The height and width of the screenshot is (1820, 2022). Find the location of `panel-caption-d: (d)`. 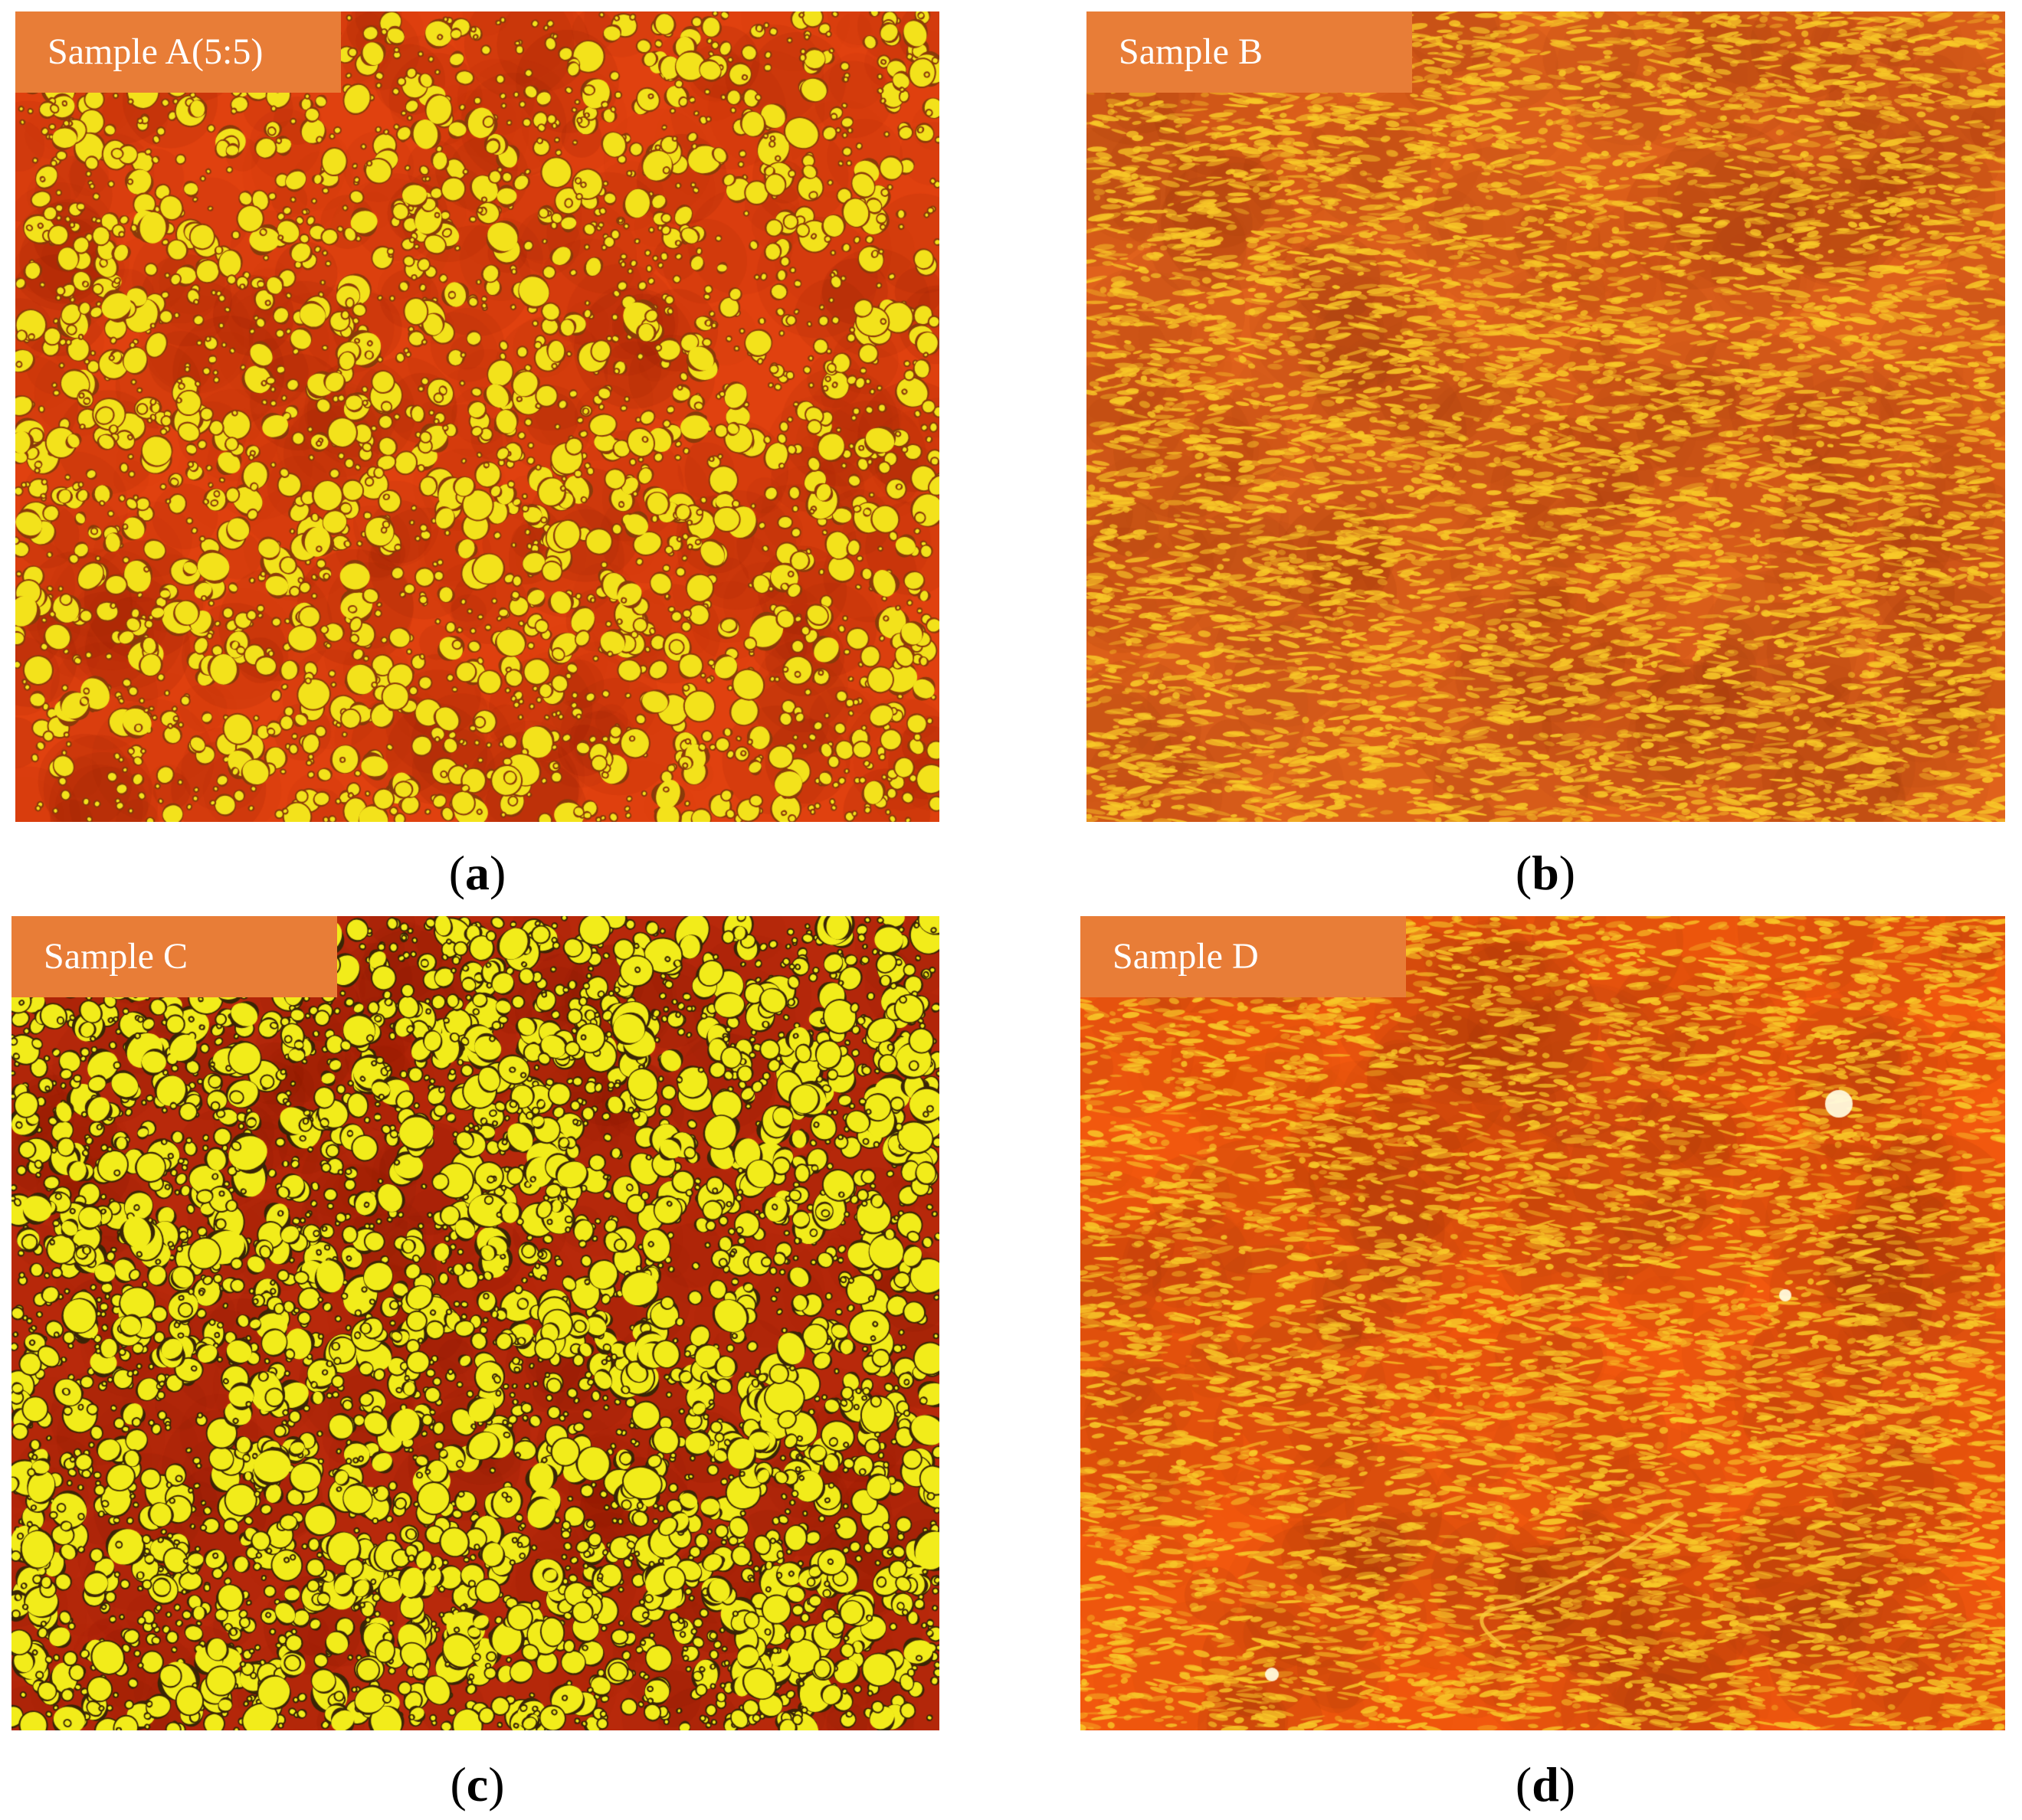

panel-caption-d: (d) is located at coordinates (1545, 1784).